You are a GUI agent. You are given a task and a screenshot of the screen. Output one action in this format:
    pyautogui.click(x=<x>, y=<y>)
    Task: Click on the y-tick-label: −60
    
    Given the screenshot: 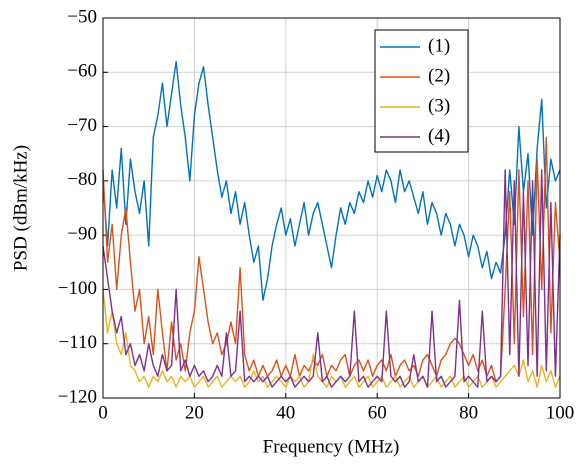 What is the action you would take?
    pyautogui.click(x=82, y=71)
    